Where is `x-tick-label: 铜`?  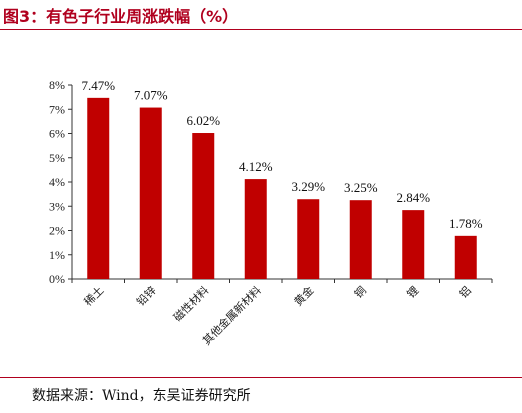 x-tick-label: 铜 is located at coordinates (360, 292).